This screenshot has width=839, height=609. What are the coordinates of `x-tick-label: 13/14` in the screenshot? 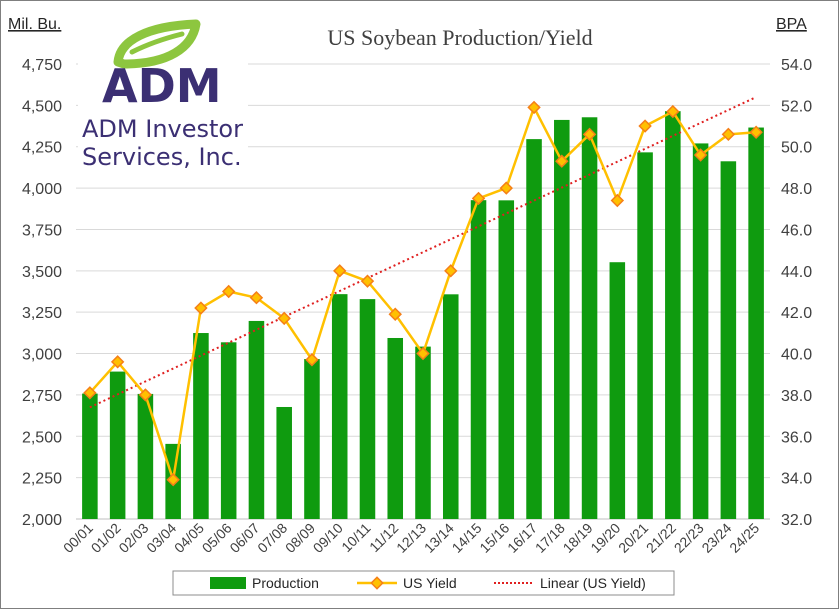 It's located at (439, 538).